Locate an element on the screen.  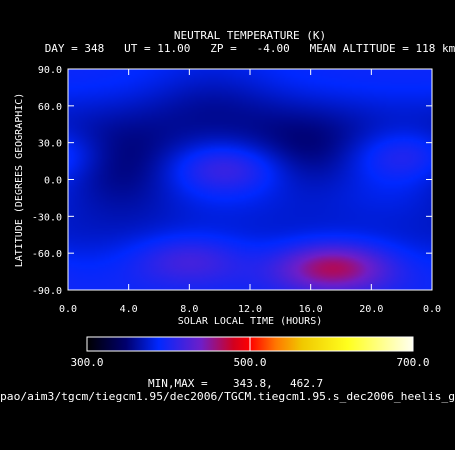
x-tick-label: 8.0 is located at coordinates (189, 309).